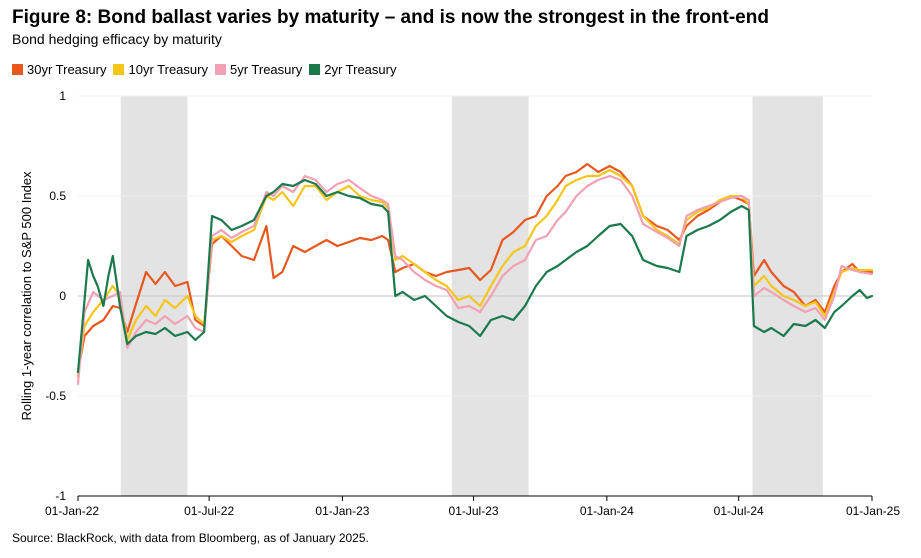 The image size is (921, 558). Describe the element at coordinates (119, 69) in the screenshot. I see `legend-swatch-10yr` at that location.